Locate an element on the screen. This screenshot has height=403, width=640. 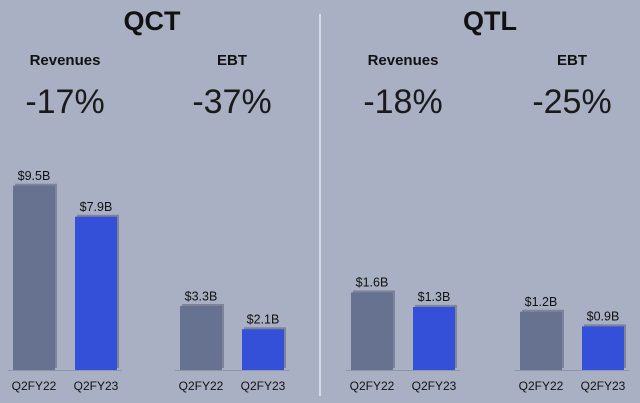
value-label: $0.9B is located at coordinates (603, 317).